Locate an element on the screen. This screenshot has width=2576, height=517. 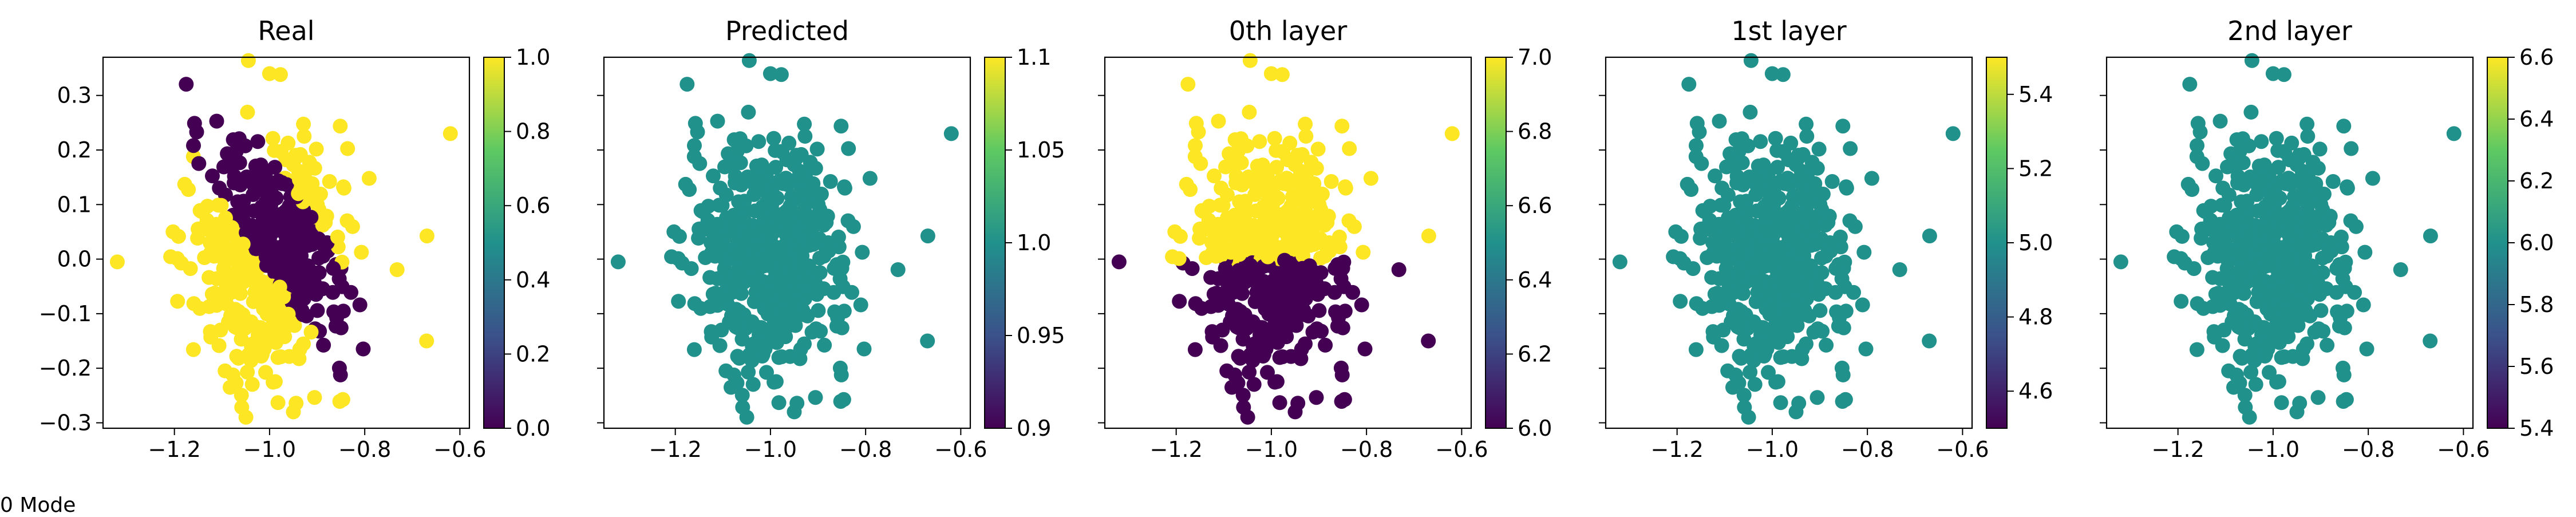
colorbar-tick-label: 1.0 is located at coordinates (1034, 242).